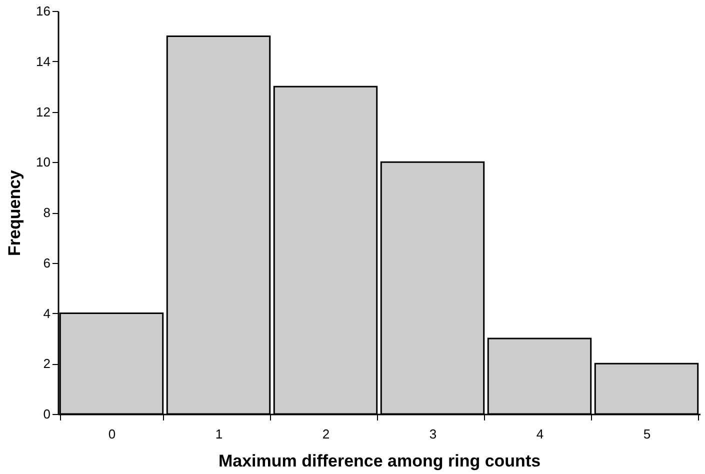 This screenshot has width=705, height=474. Describe the element at coordinates (326, 434) in the screenshot. I see `x-tick-label: 2` at that location.